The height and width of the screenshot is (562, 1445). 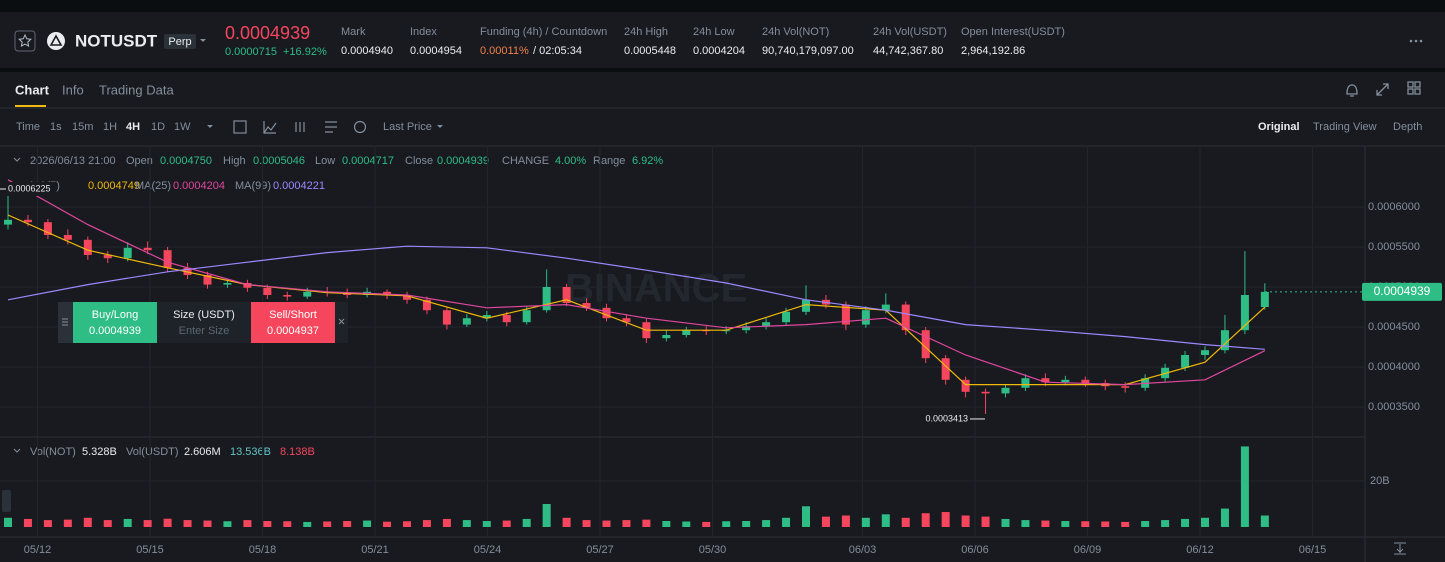 What do you see at coordinates (28, 127) in the screenshot?
I see `interval: Time` at bounding box center [28, 127].